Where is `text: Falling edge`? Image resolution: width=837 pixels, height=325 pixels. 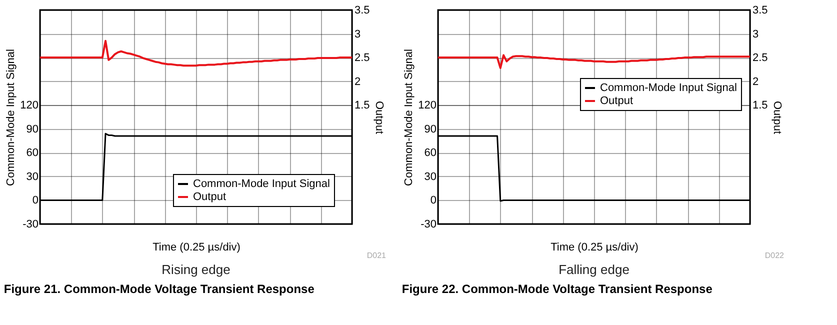 text: Falling edge is located at coordinates (594, 269).